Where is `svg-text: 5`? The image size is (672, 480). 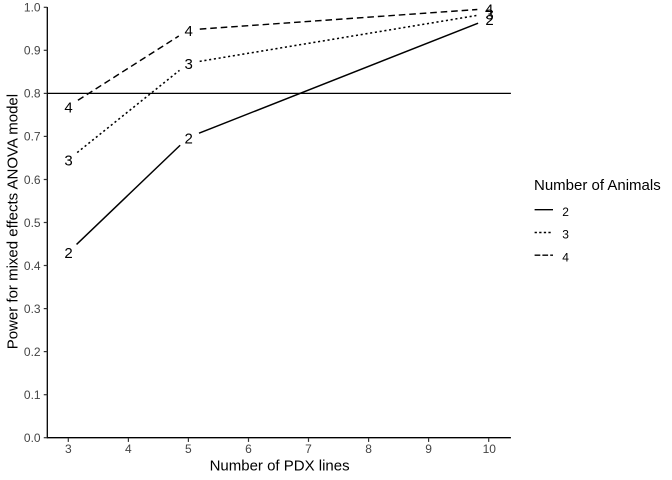 svg-text: 5 is located at coordinates (188, 449).